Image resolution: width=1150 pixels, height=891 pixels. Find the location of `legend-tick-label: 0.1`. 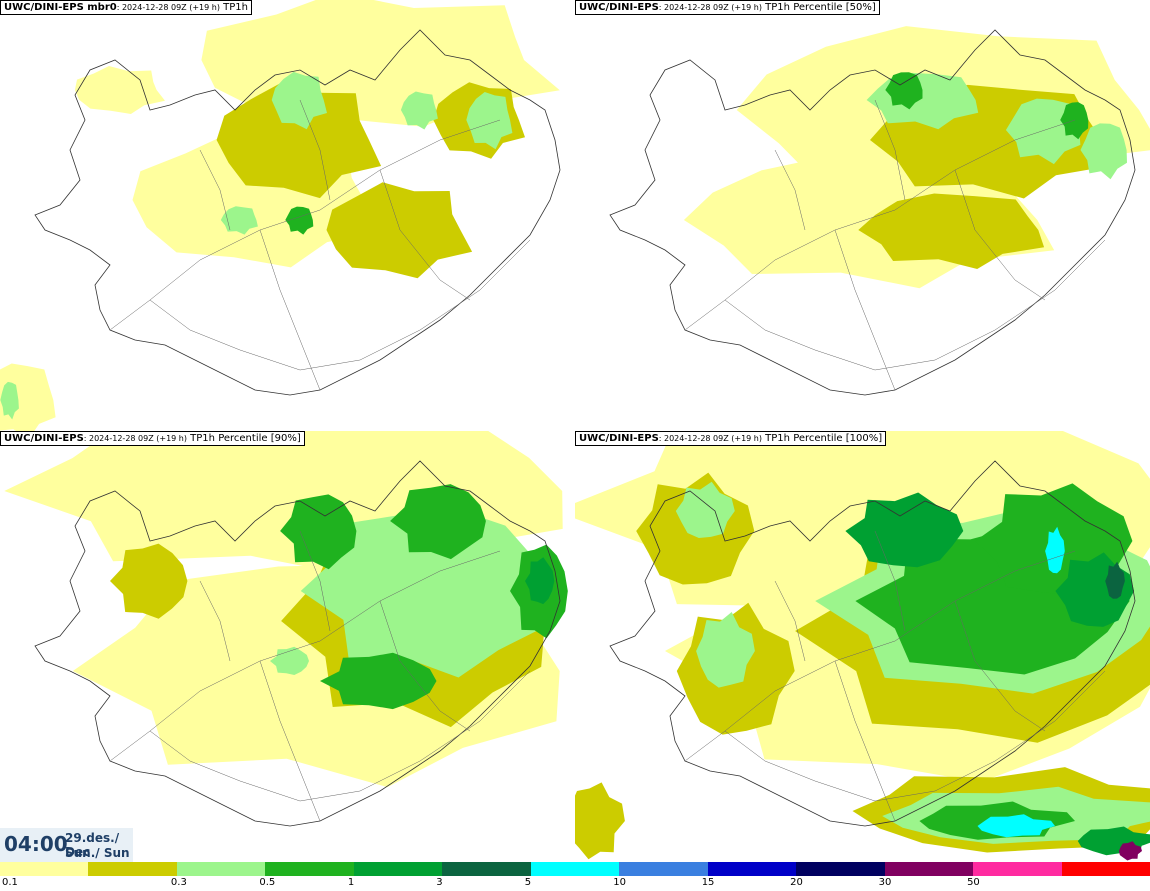

legend-tick-label: 0.1 is located at coordinates (10, 882).